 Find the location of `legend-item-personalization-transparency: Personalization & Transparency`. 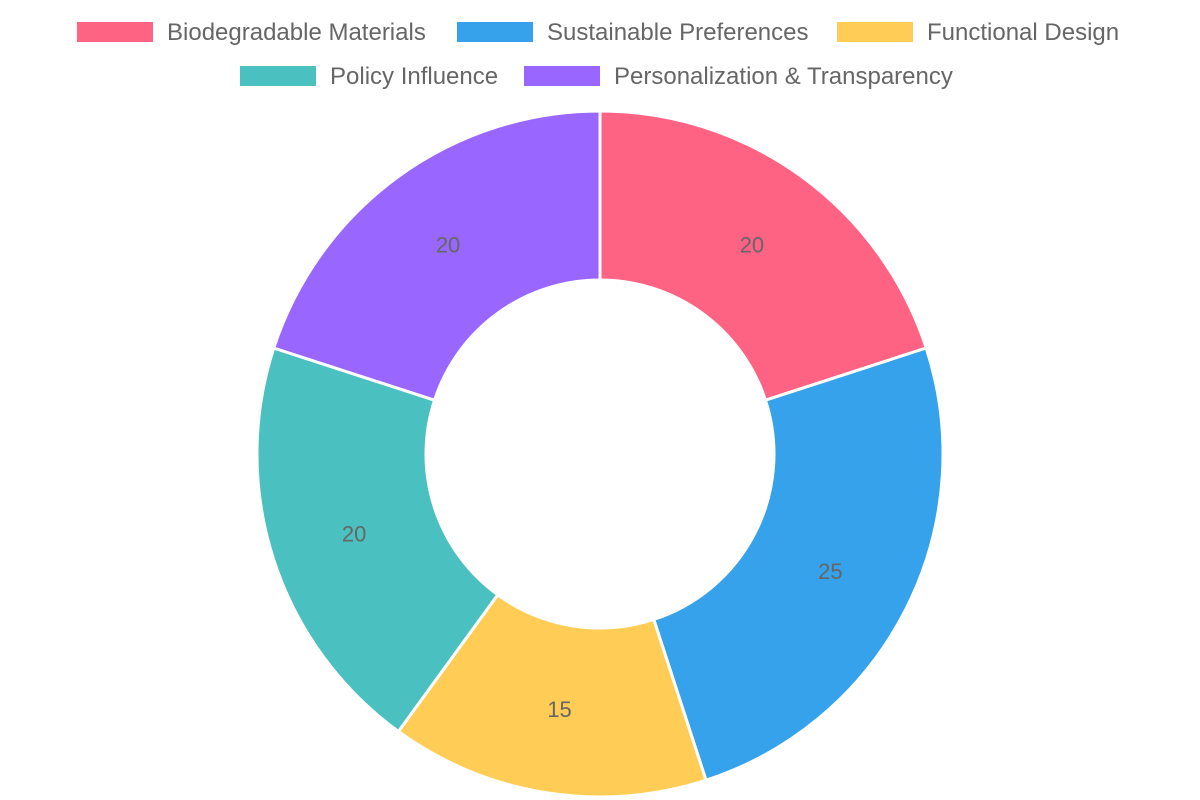

legend-item-personalization-transparency: Personalization & Transparency is located at coordinates (738, 76).